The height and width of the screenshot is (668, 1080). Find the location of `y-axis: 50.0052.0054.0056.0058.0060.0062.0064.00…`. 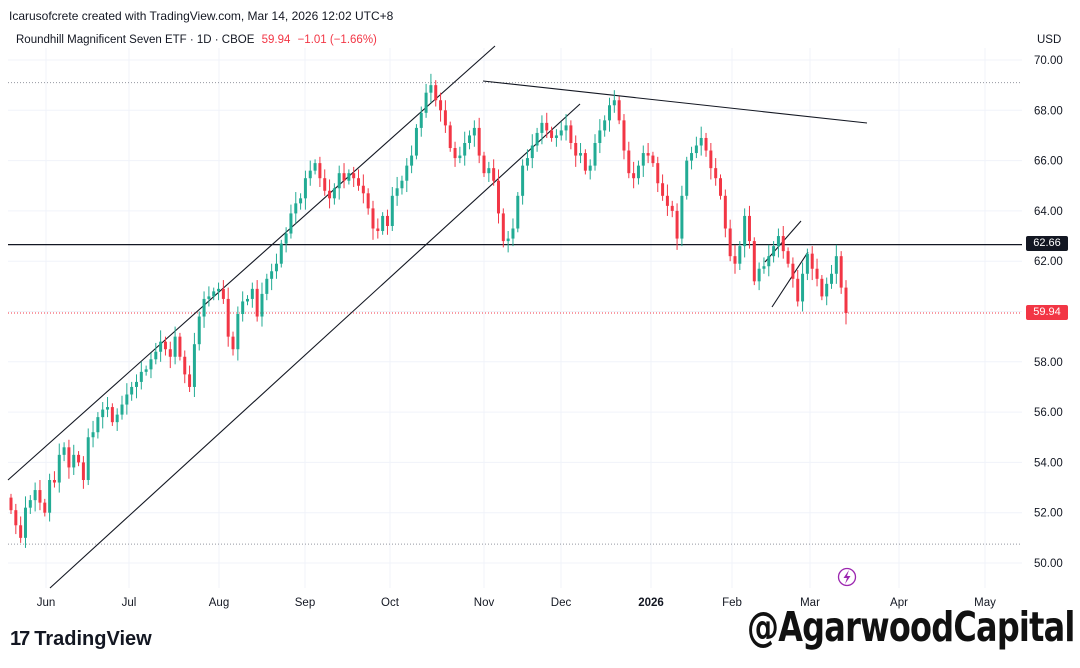

y-axis: 50.0052.0054.0056.0058.0060.0062.0064.00… is located at coordinates (1048, 312).